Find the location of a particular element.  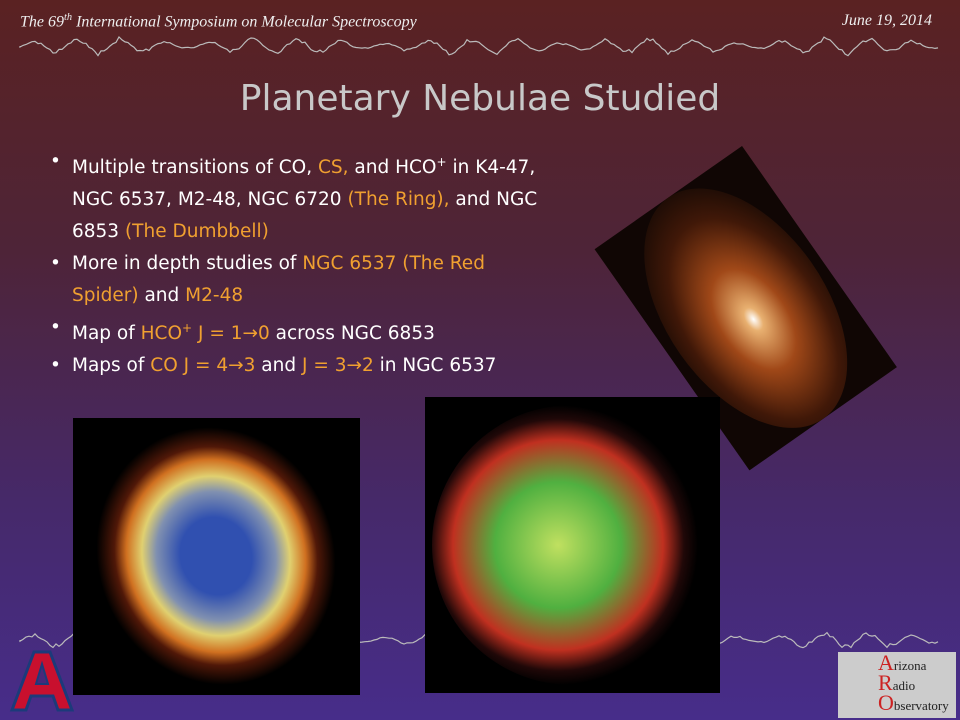

text-run: and NGC 6853 is located at coordinates (305, 216).